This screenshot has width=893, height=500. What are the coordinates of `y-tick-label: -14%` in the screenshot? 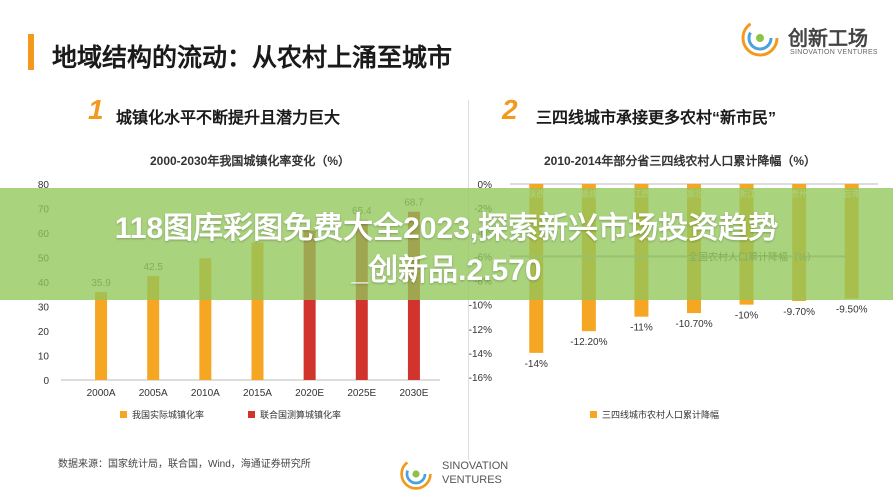 It's located at (480, 354).